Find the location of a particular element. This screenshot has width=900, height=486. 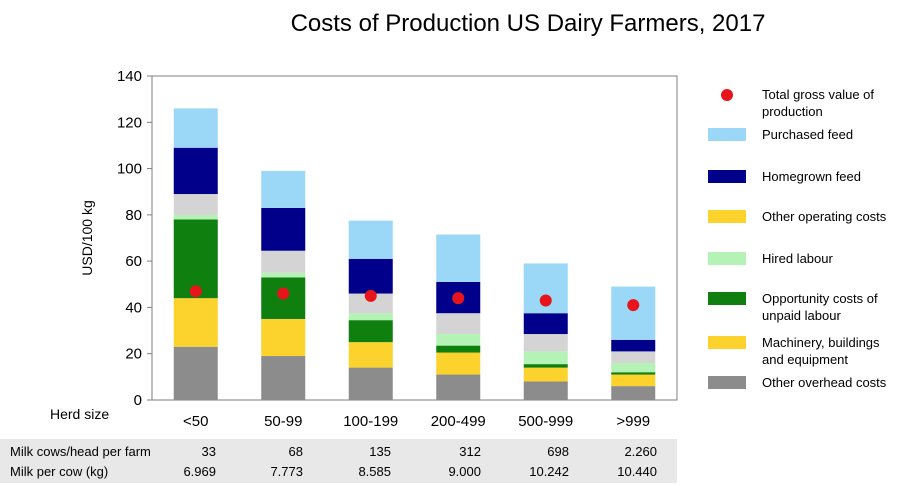

table-cell: 2.260 is located at coordinates (640, 451).